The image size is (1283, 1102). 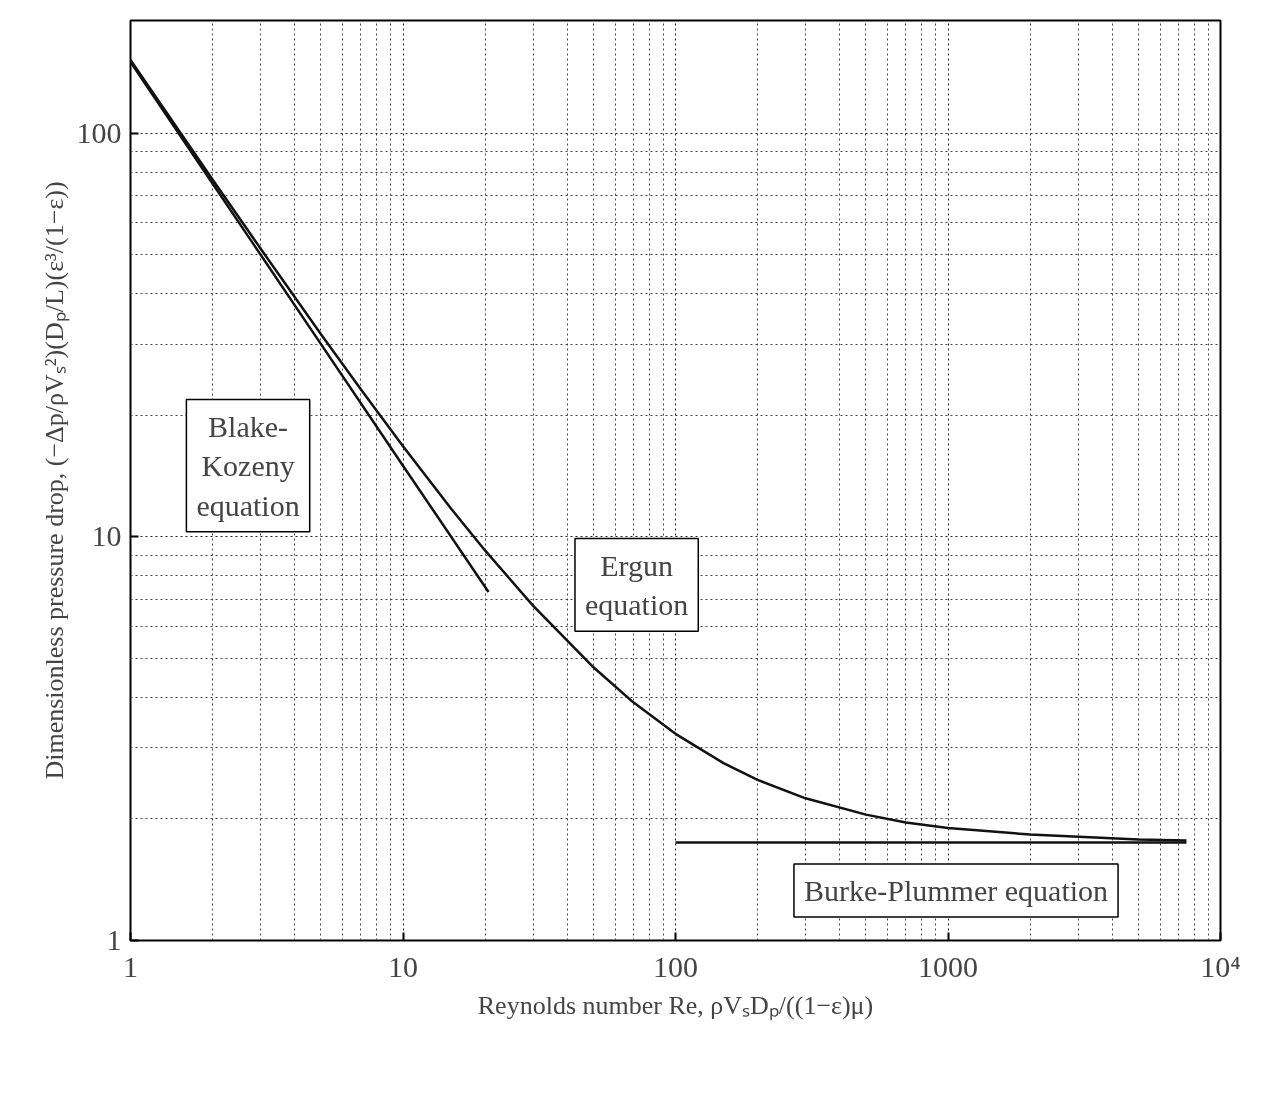 What do you see at coordinates (948, 966) in the screenshot?
I see `x-tick-label: 1000` at bounding box center [948, 966].